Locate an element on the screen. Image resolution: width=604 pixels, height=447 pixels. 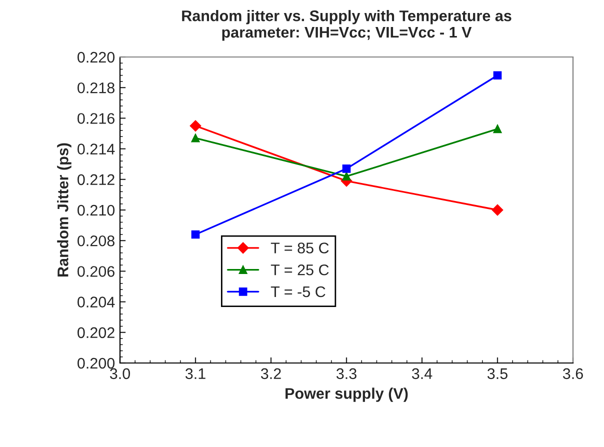
x-axis-title: Power supply (V) is located at coordinates (347, 395).